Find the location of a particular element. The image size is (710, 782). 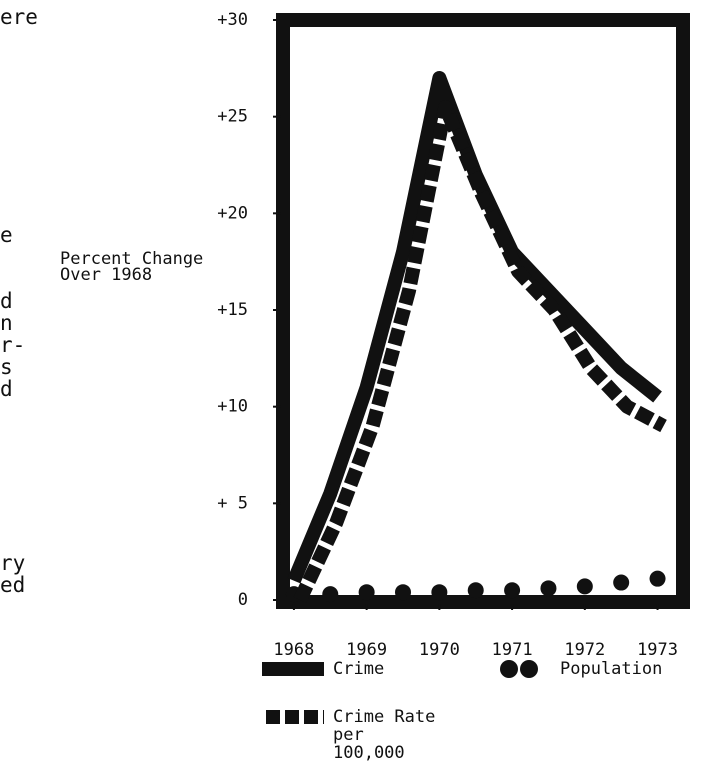

side-text: ed is located at coordinates (12, 585).